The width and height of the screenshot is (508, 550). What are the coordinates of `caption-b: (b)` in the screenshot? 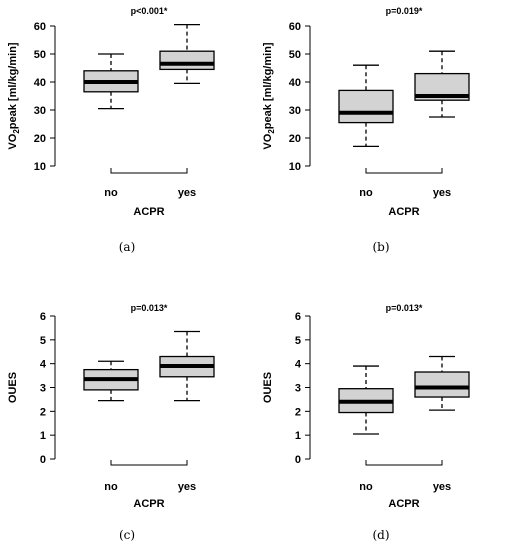 It's located at (381, 247).